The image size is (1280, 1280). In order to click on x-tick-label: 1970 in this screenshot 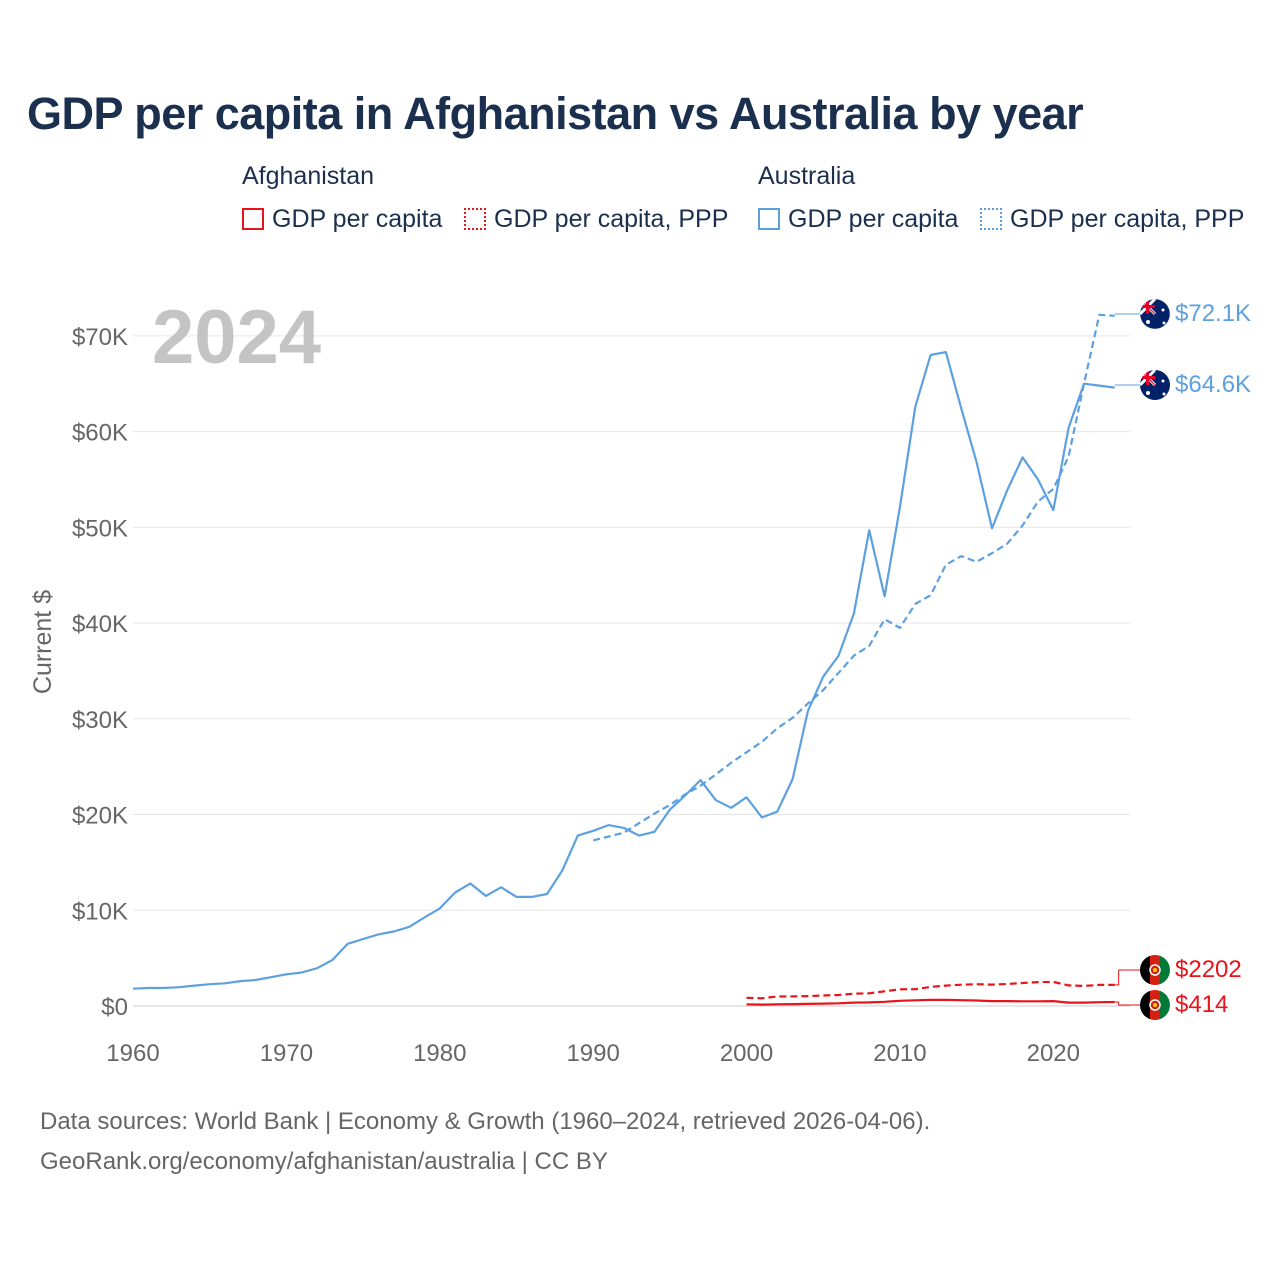, I will do `click(286, 1053)`.